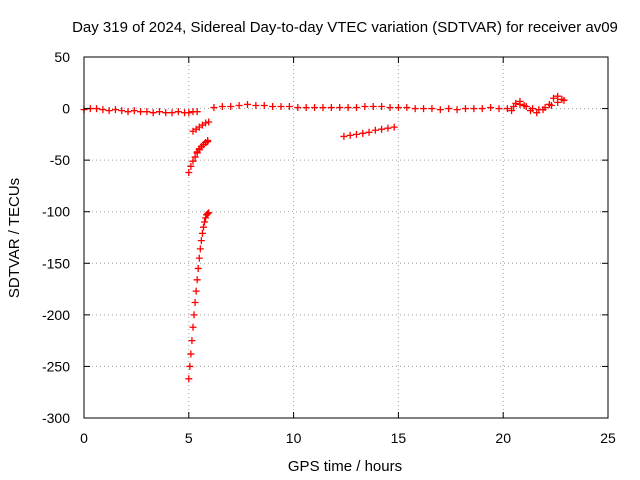 This screenshot has width=640, height=480. I want to click on x-tick-label: 20, so click(503, 438).